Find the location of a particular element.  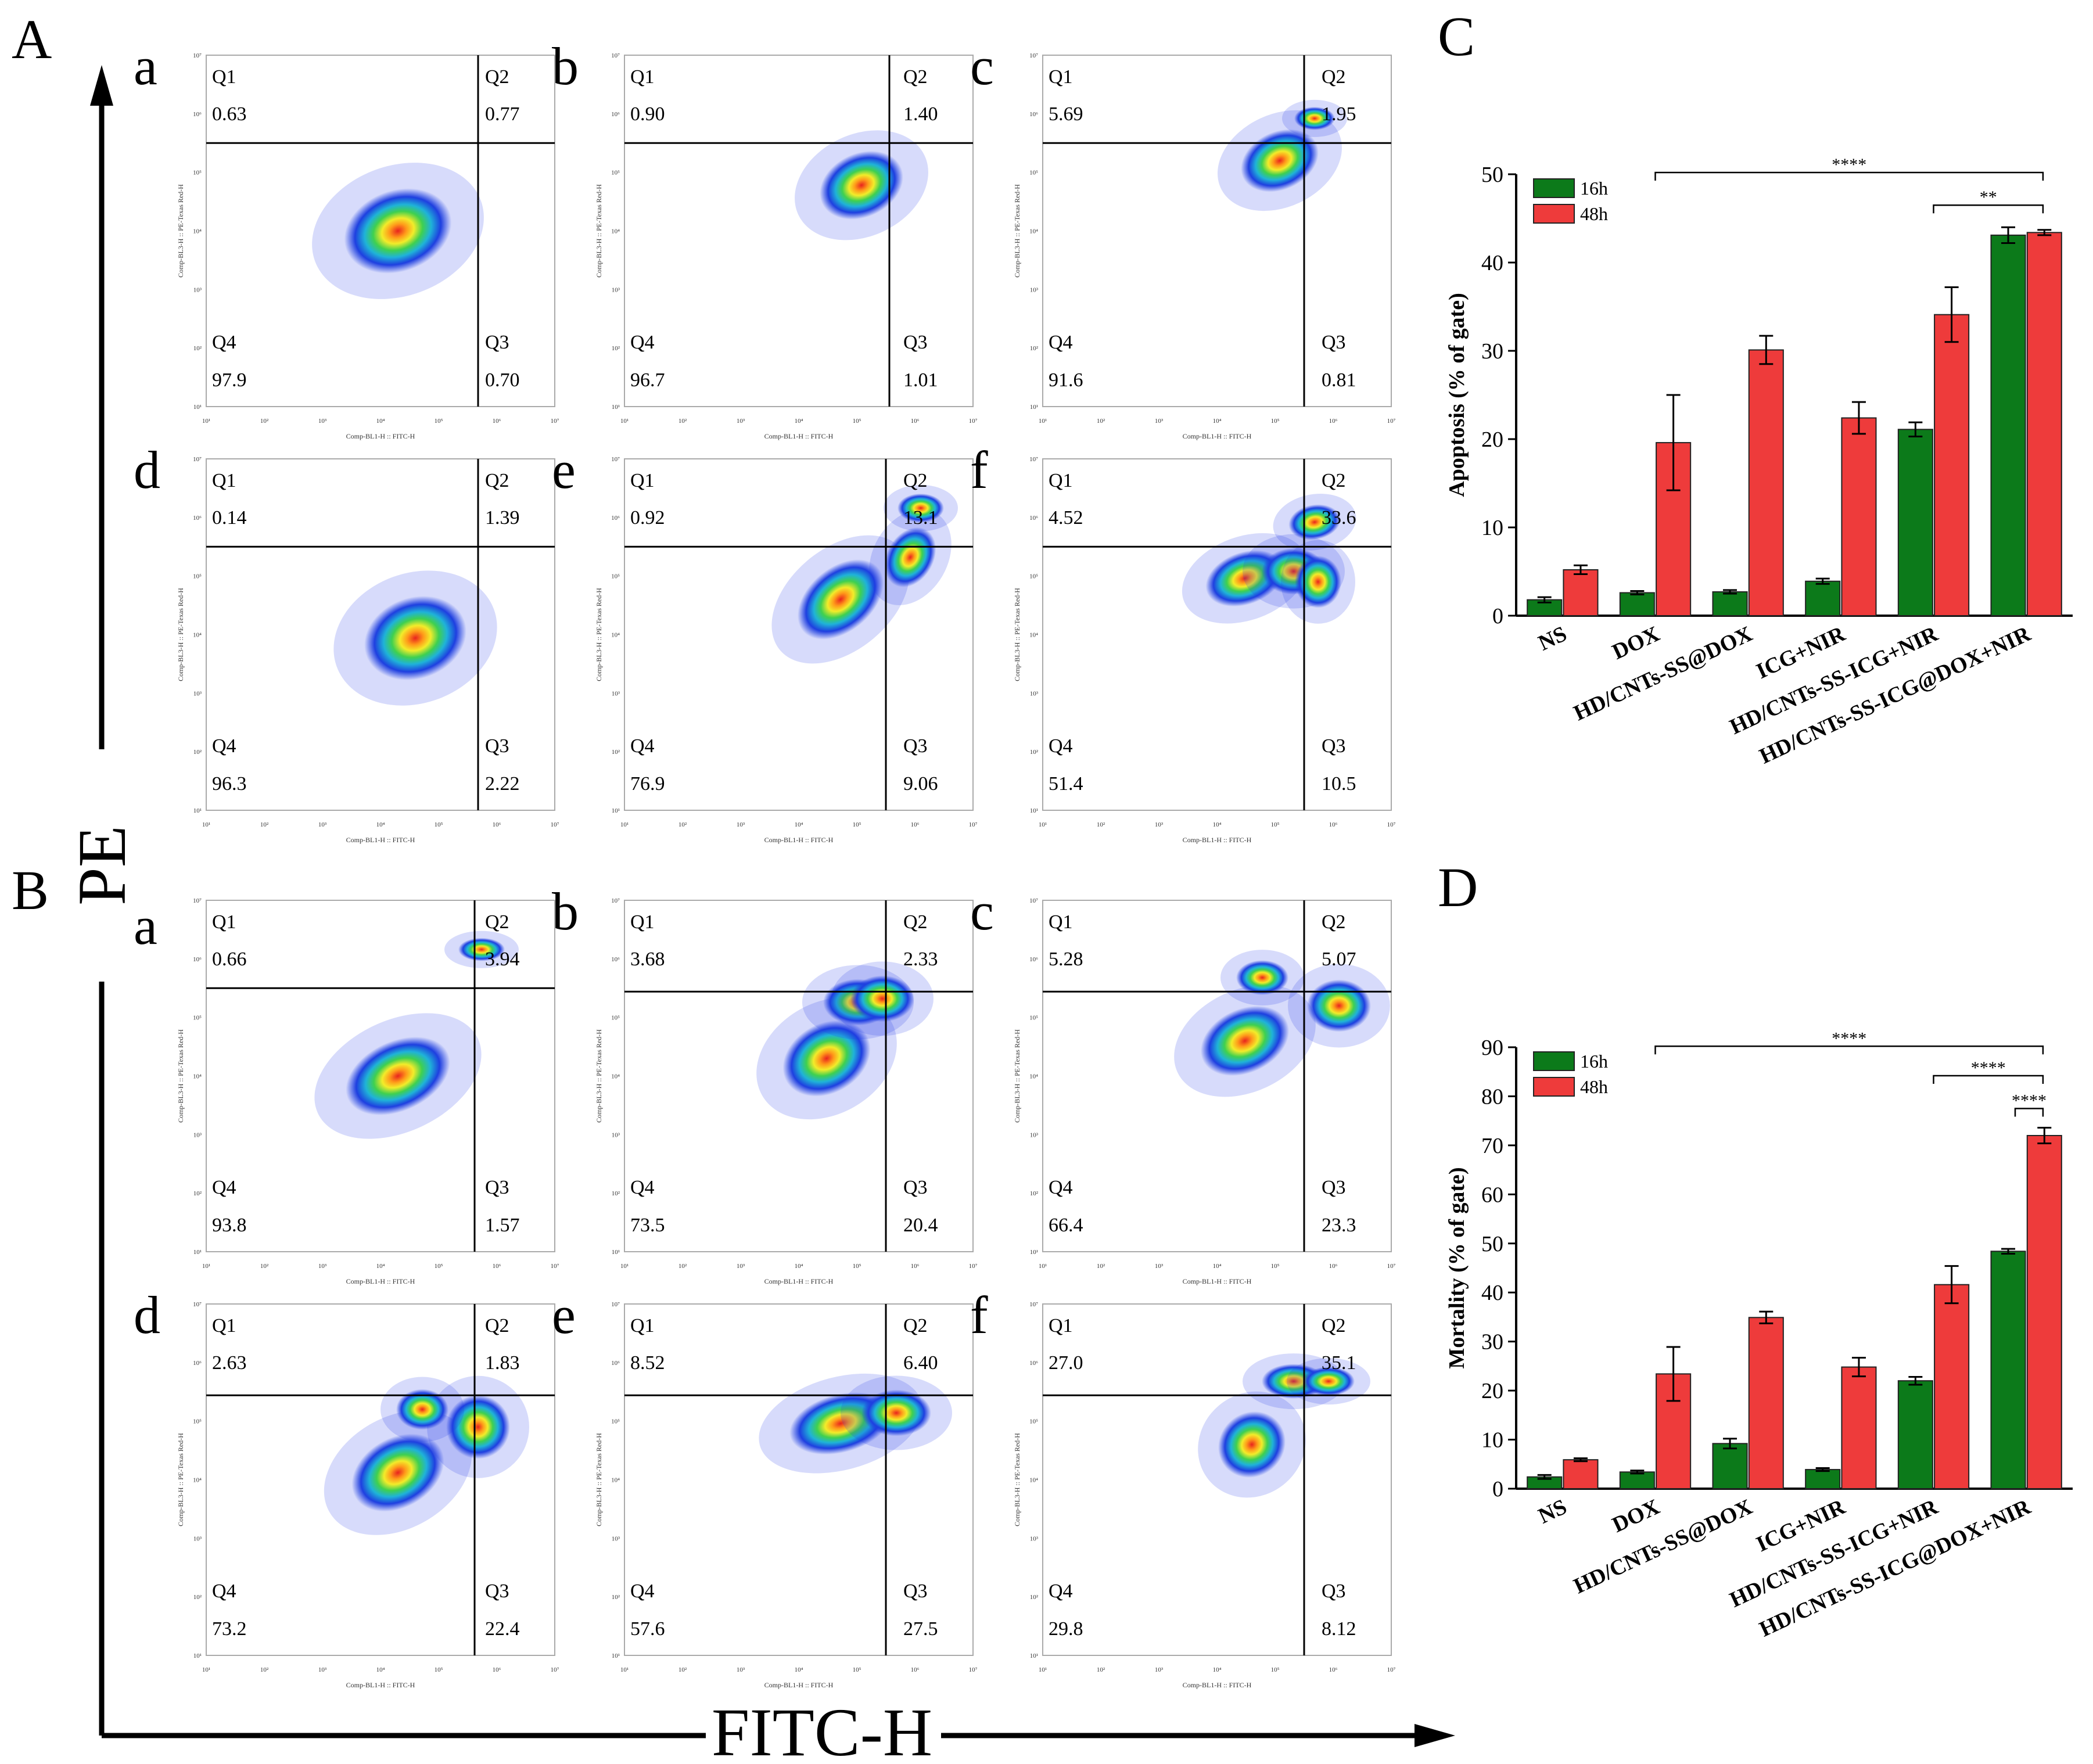

quadrant-label-q4: Q4 is located at coordinates (224, 1187).